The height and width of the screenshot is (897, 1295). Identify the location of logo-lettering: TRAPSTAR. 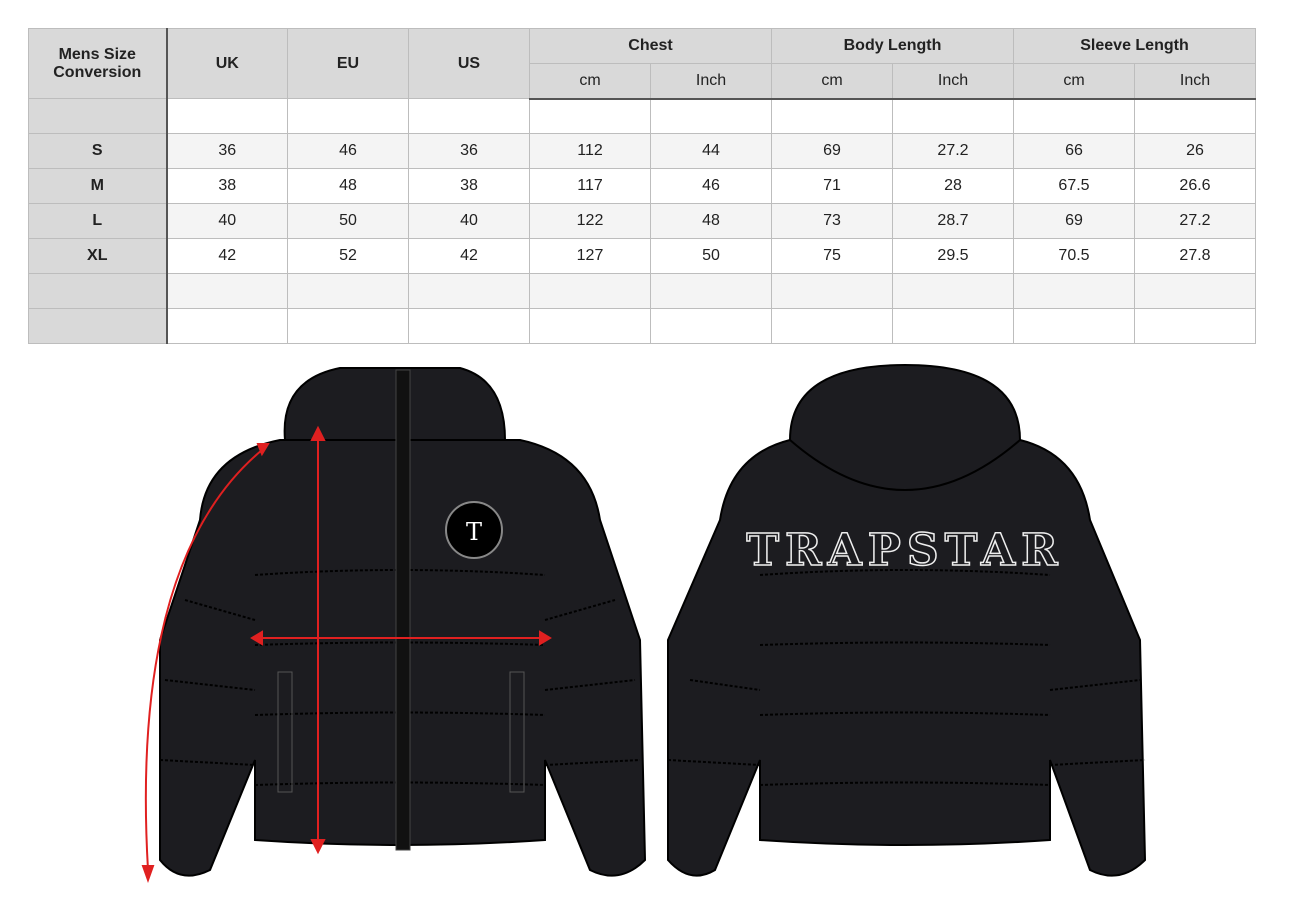
(904, 550).